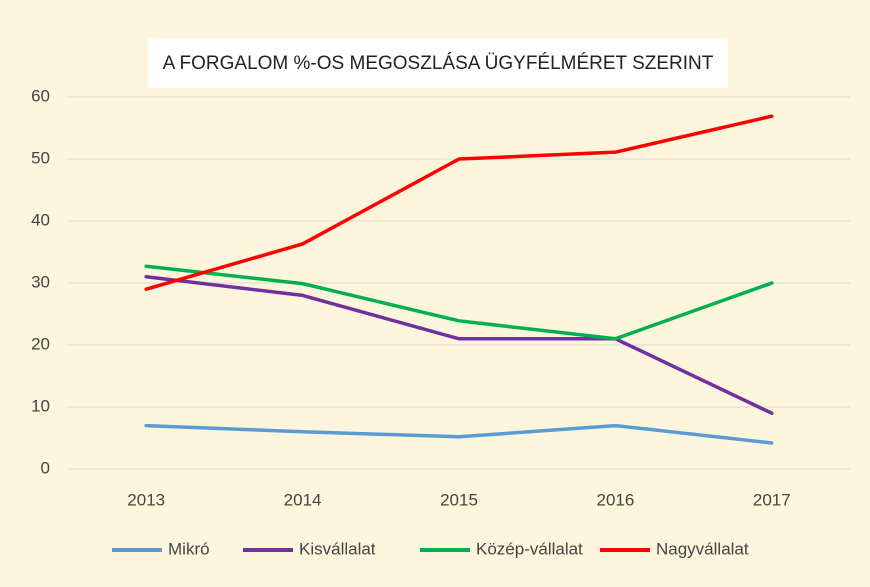 Image resolution: width=870 pixels, height=587 pixels. Describe the element at coordinates (146, 499) in the screenshot. I see `x-tick-label: 2013` at that location.